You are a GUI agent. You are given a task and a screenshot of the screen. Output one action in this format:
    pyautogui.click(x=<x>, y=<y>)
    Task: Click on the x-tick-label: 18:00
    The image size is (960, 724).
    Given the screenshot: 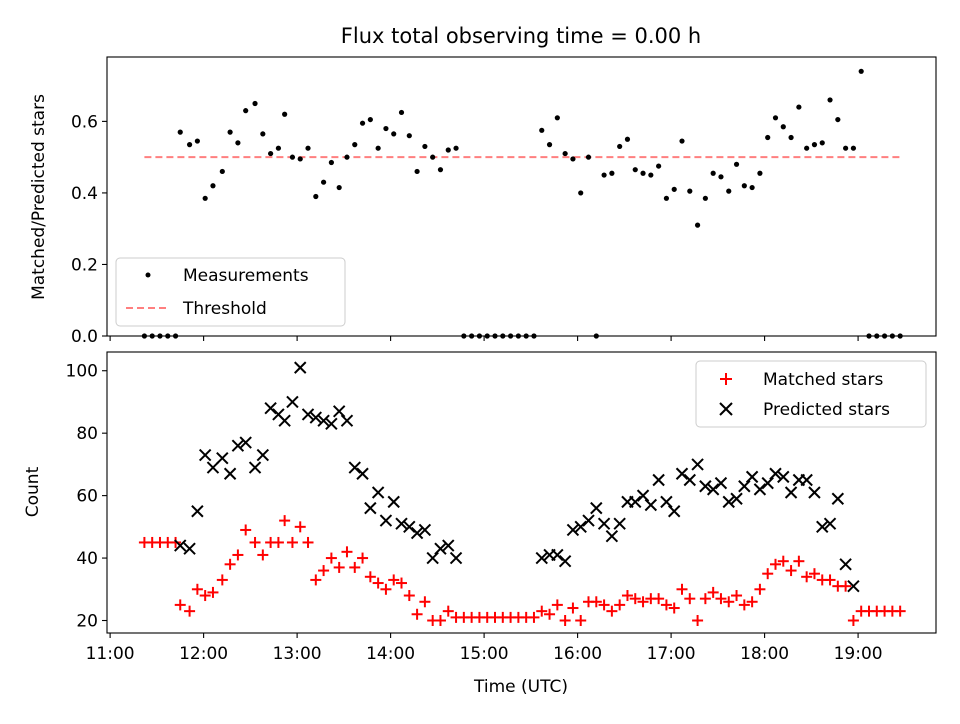 What is the action you would take?
    pyautogui.click(x=764, y=654)
    